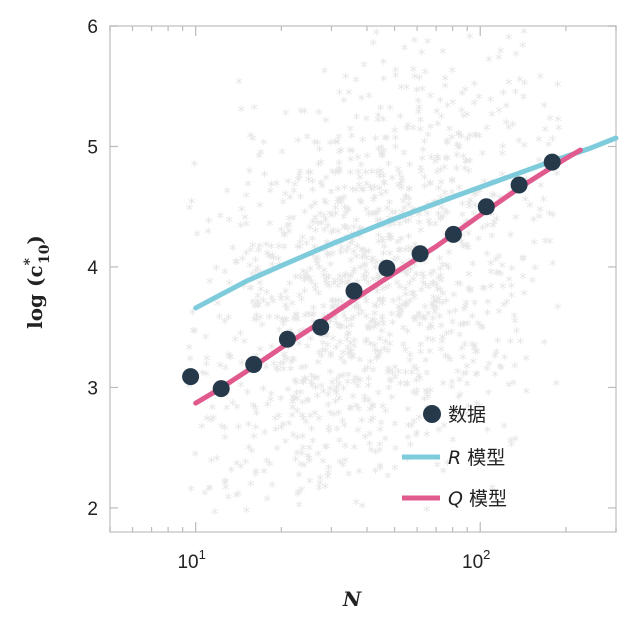 Image resolution: width=638 pixels, height=628 pixels. Describe the element at coordinates (221, 389) in the screenshot. I see `data-point` at that location.